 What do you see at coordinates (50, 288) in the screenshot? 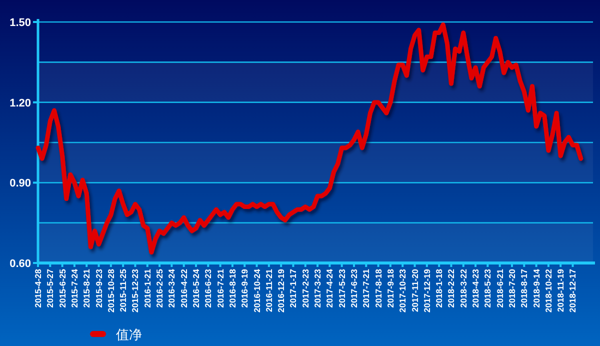
I see `x-tick-label: 2015-5-27` at bounding box center [50, 288].